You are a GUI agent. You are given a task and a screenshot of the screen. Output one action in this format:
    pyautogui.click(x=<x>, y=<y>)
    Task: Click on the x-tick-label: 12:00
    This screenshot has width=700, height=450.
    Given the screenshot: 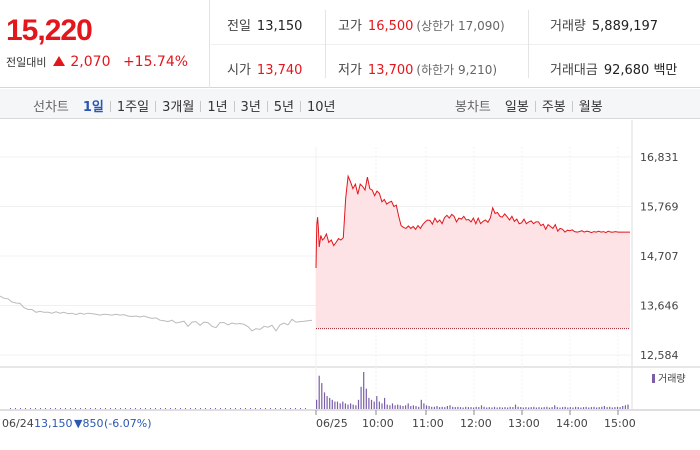 What is the action you would take?
    pyautogui.click(x=476, y=423)
    